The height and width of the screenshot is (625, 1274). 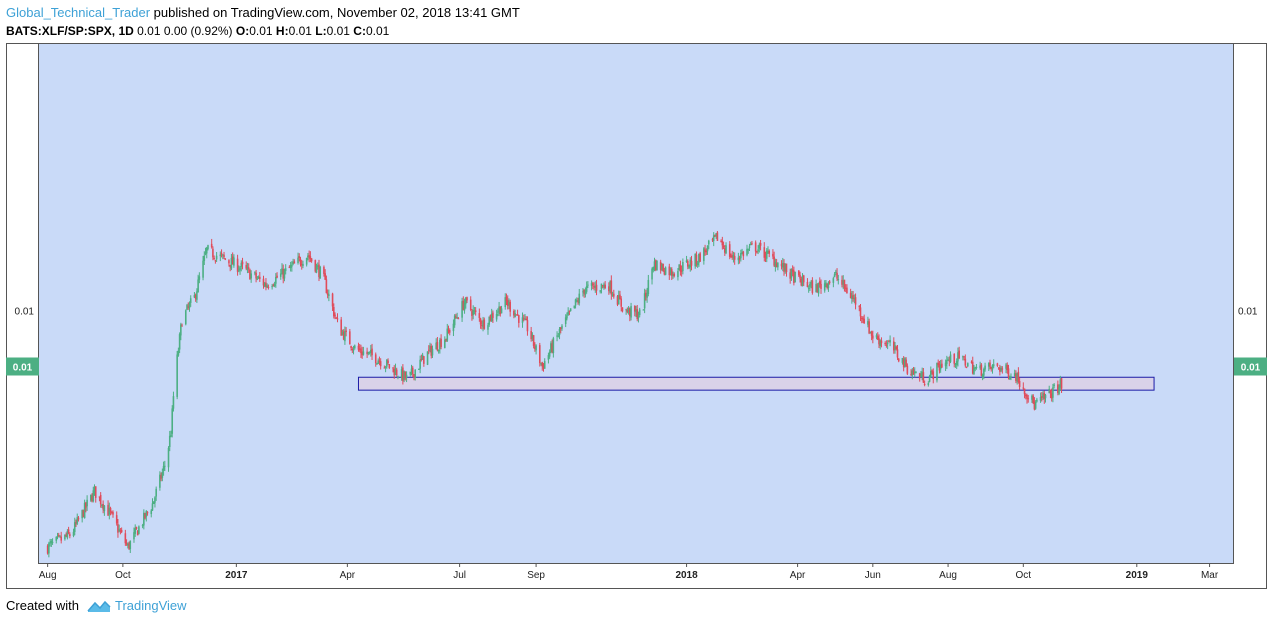 What do you see at coordinates (150, 605) in the screenshot?
I see `tradingview-link: TradingView` at bounding box center [150, 605].